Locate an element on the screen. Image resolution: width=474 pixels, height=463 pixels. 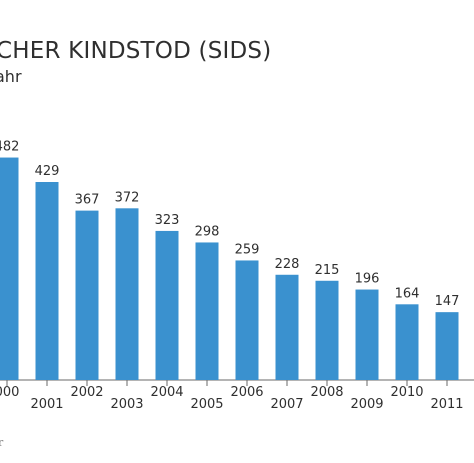
value-label-2007: 228 is located at coordinates (287, 264).